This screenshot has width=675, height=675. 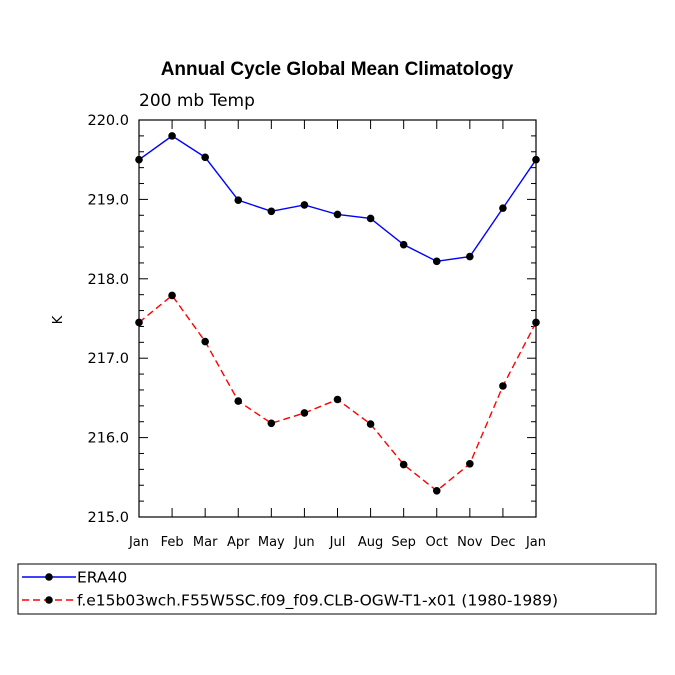 I want to click on y-axis-label-group: K, so click(x=58, y=319).